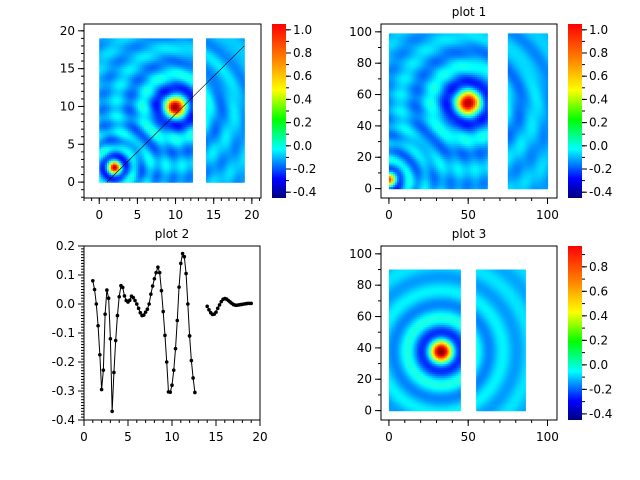 This screenshot has height=480, width=640. Describe the element at coordinates (225, 110) in the screenshot. I see `heatmap-block` at that location.